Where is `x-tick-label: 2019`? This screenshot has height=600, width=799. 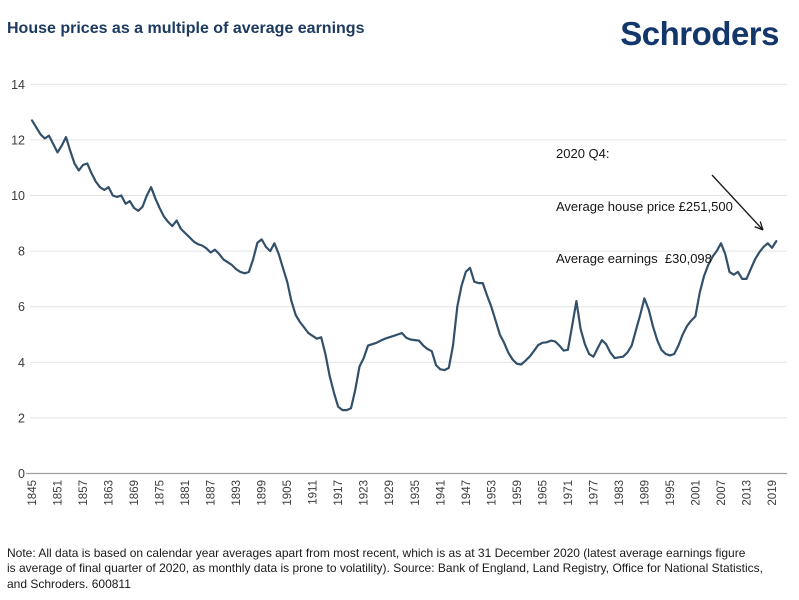 x-tick-label: 2019 is located at coordinates (773, 493).